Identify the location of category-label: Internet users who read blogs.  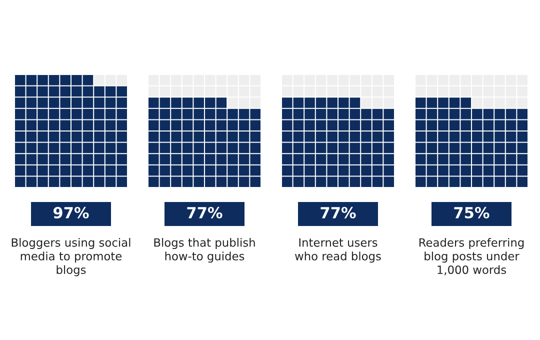
(338, 250).